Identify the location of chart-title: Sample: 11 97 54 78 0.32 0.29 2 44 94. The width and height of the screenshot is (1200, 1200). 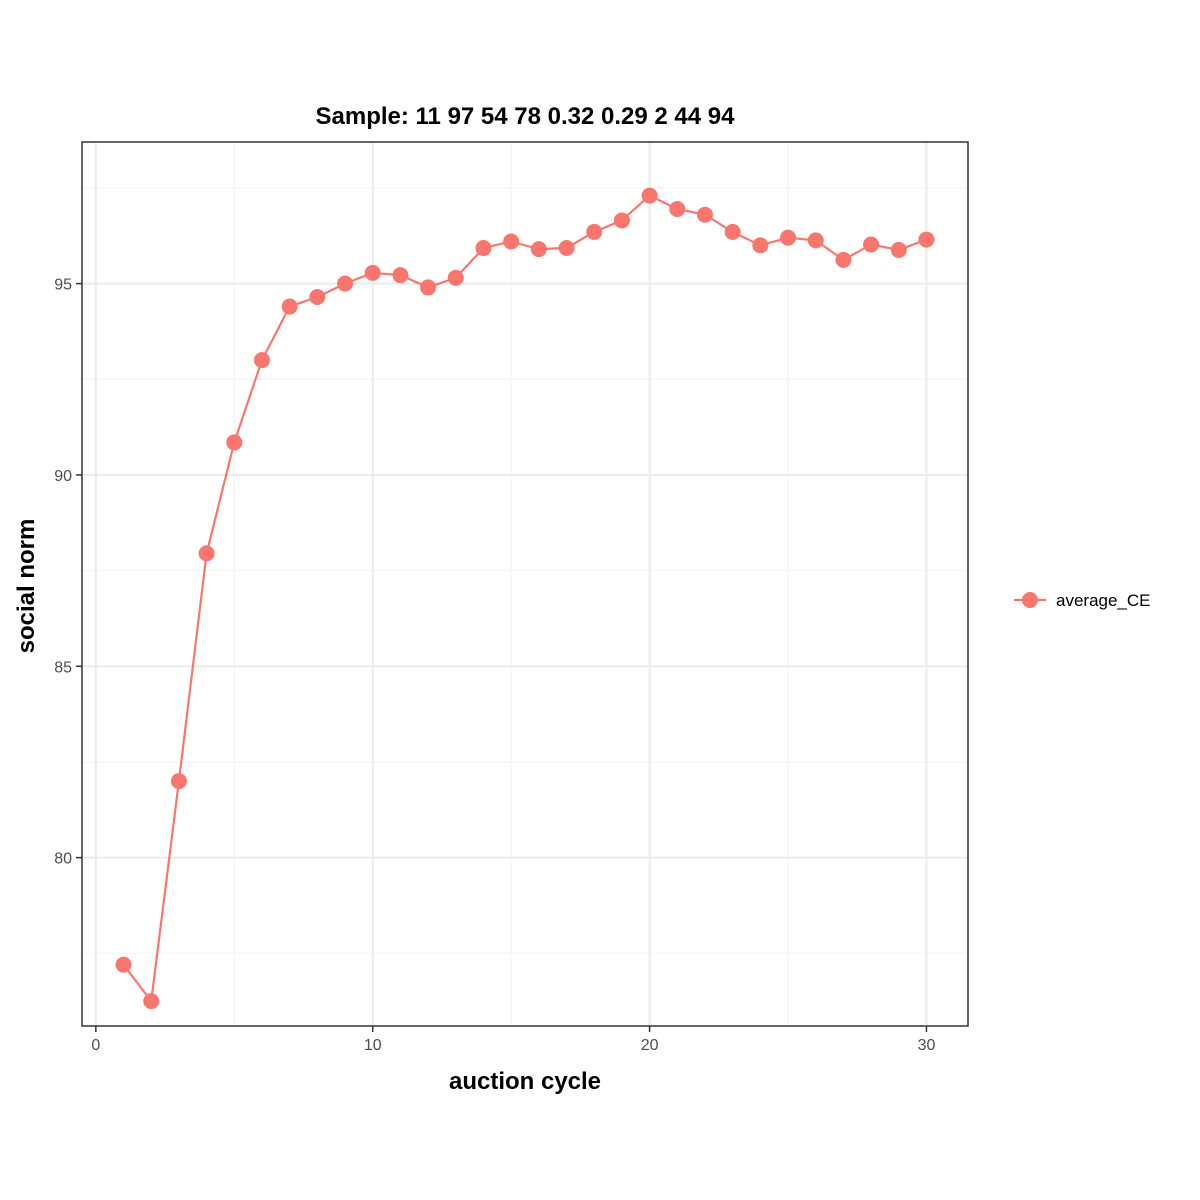
(526, 116).